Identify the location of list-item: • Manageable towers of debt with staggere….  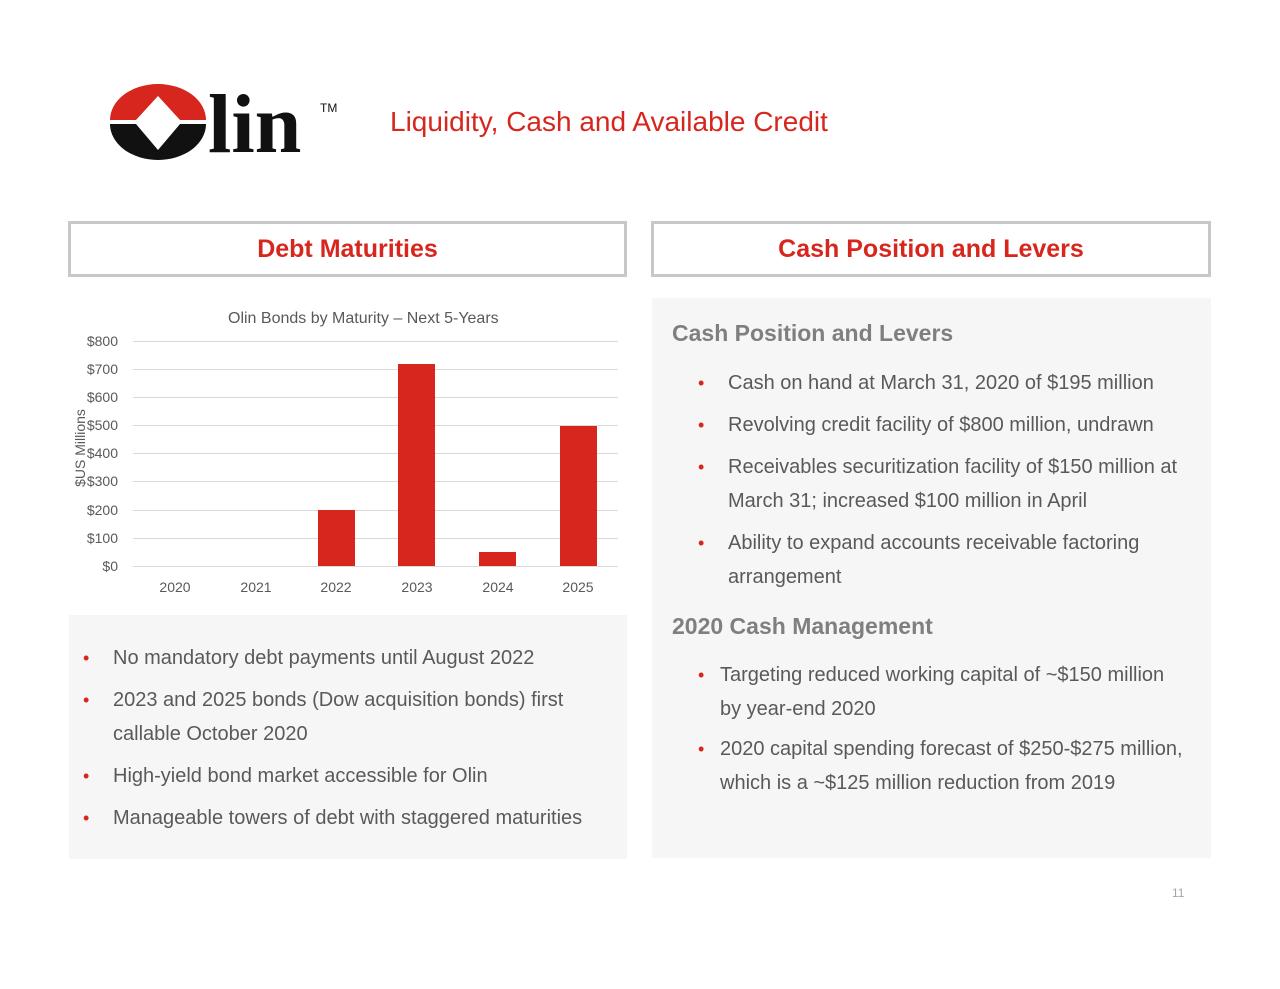
(353, 818).